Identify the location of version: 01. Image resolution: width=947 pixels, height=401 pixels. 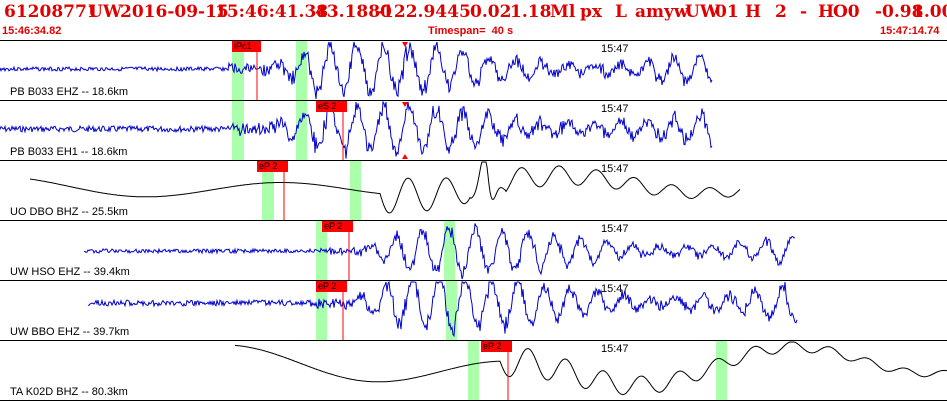
(727, 12).